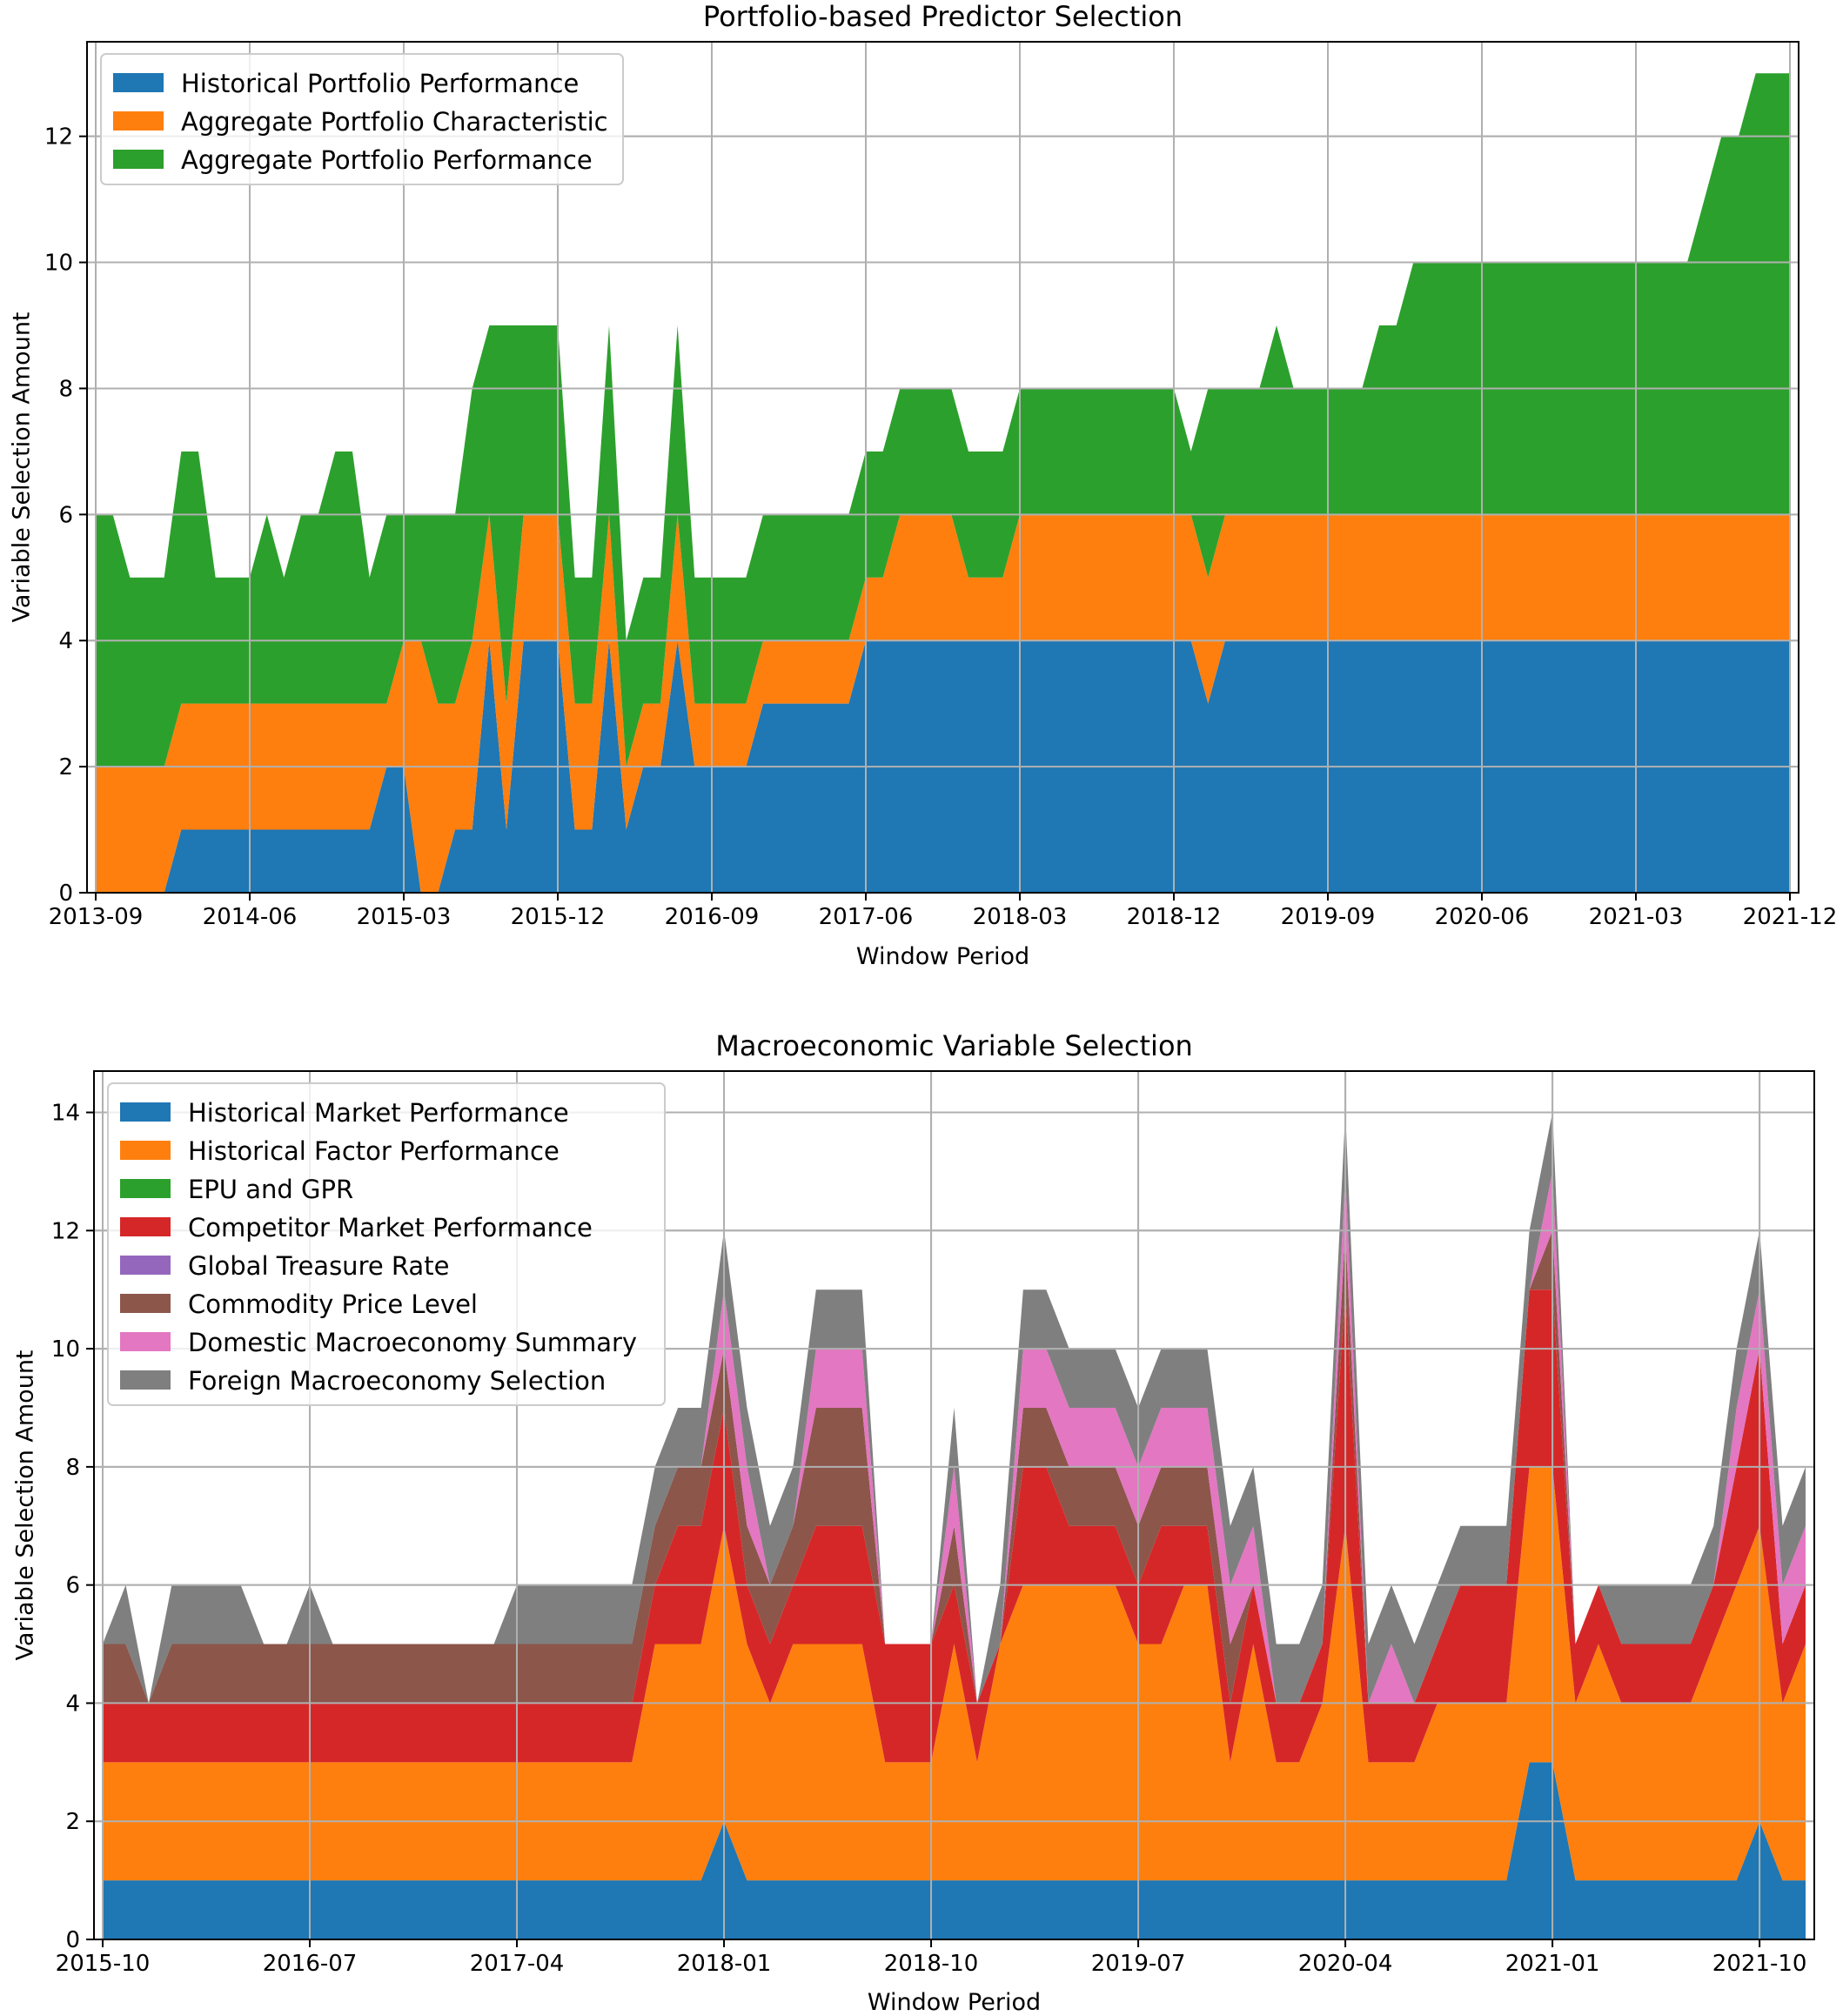 This screenshot has width=1843, height=2016. I want to click on x-tick-label: 2018-03, so click(1020, 917).